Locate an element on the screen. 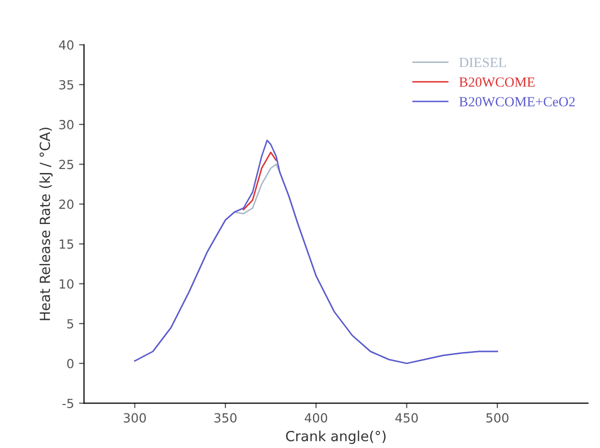 The image size is (600, 448). y-tick-label: 15 is located at coordinates (67, 244).